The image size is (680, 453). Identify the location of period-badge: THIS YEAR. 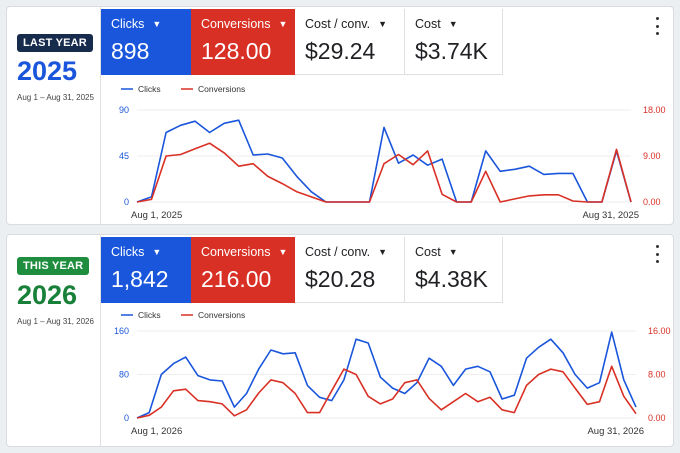
(53, 266).